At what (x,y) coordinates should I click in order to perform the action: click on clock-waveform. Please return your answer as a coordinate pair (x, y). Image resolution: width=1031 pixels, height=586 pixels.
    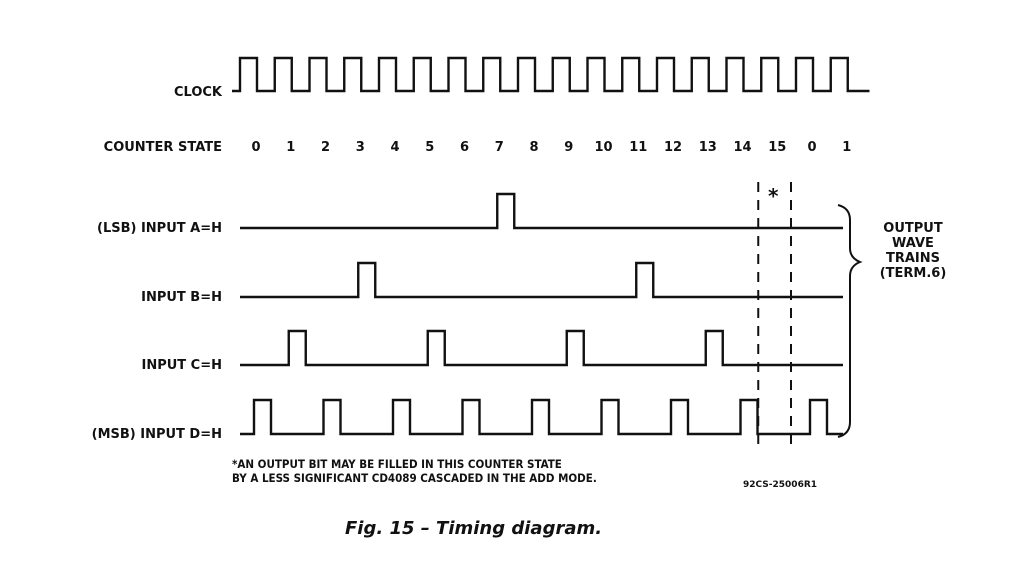
    Looking at the image, I should click on (551, 74).